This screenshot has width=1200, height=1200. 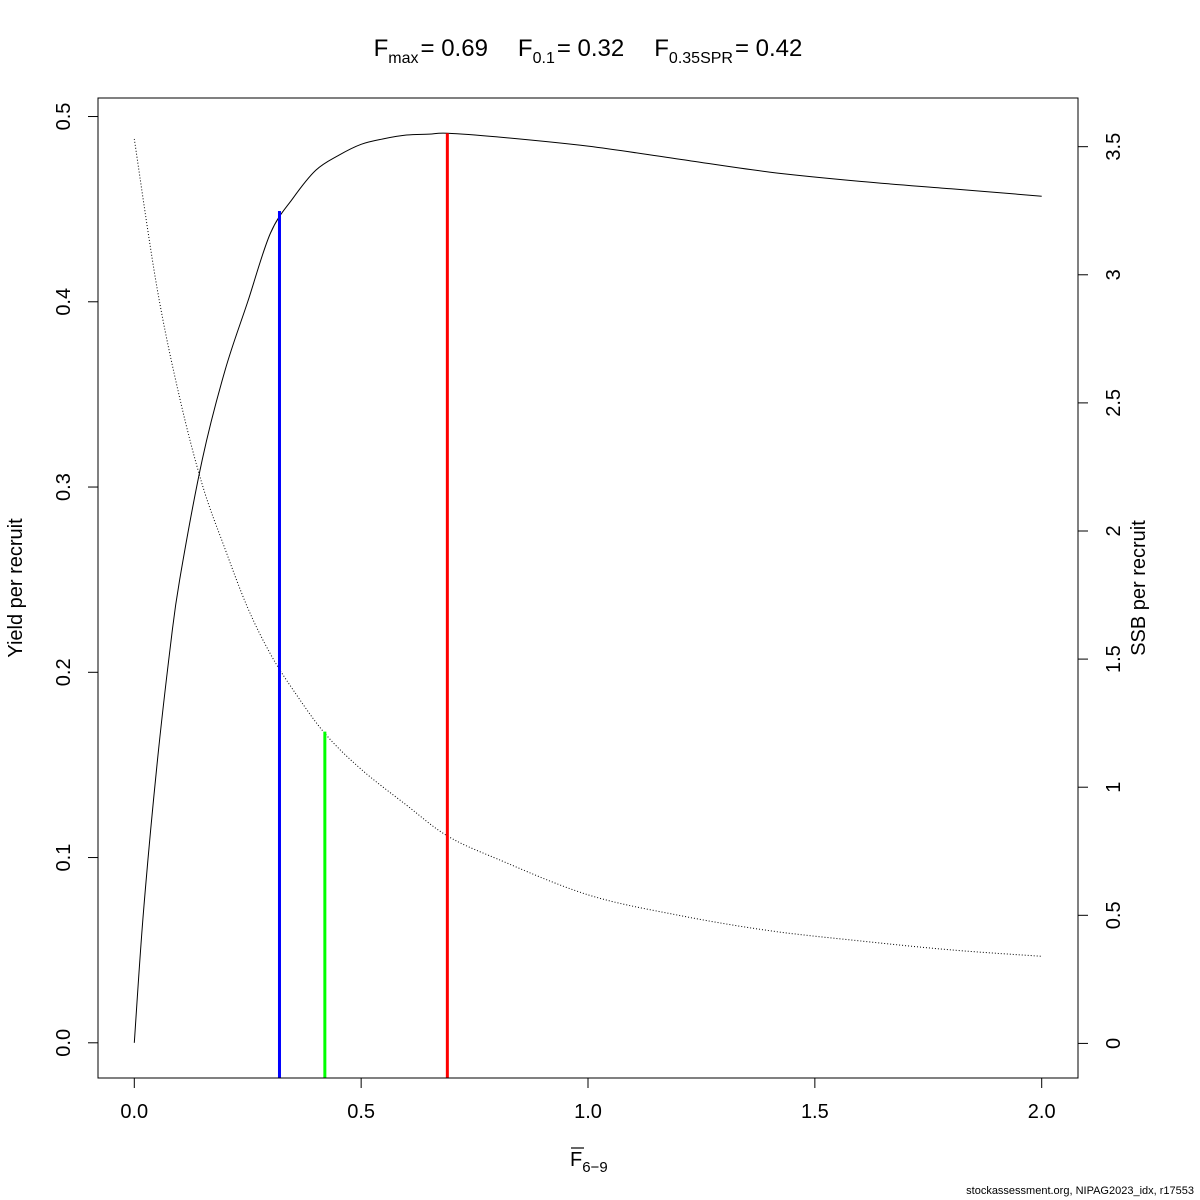 I want to click on y-right-tick-label-0: 0, so click(x=1114, y=1043).